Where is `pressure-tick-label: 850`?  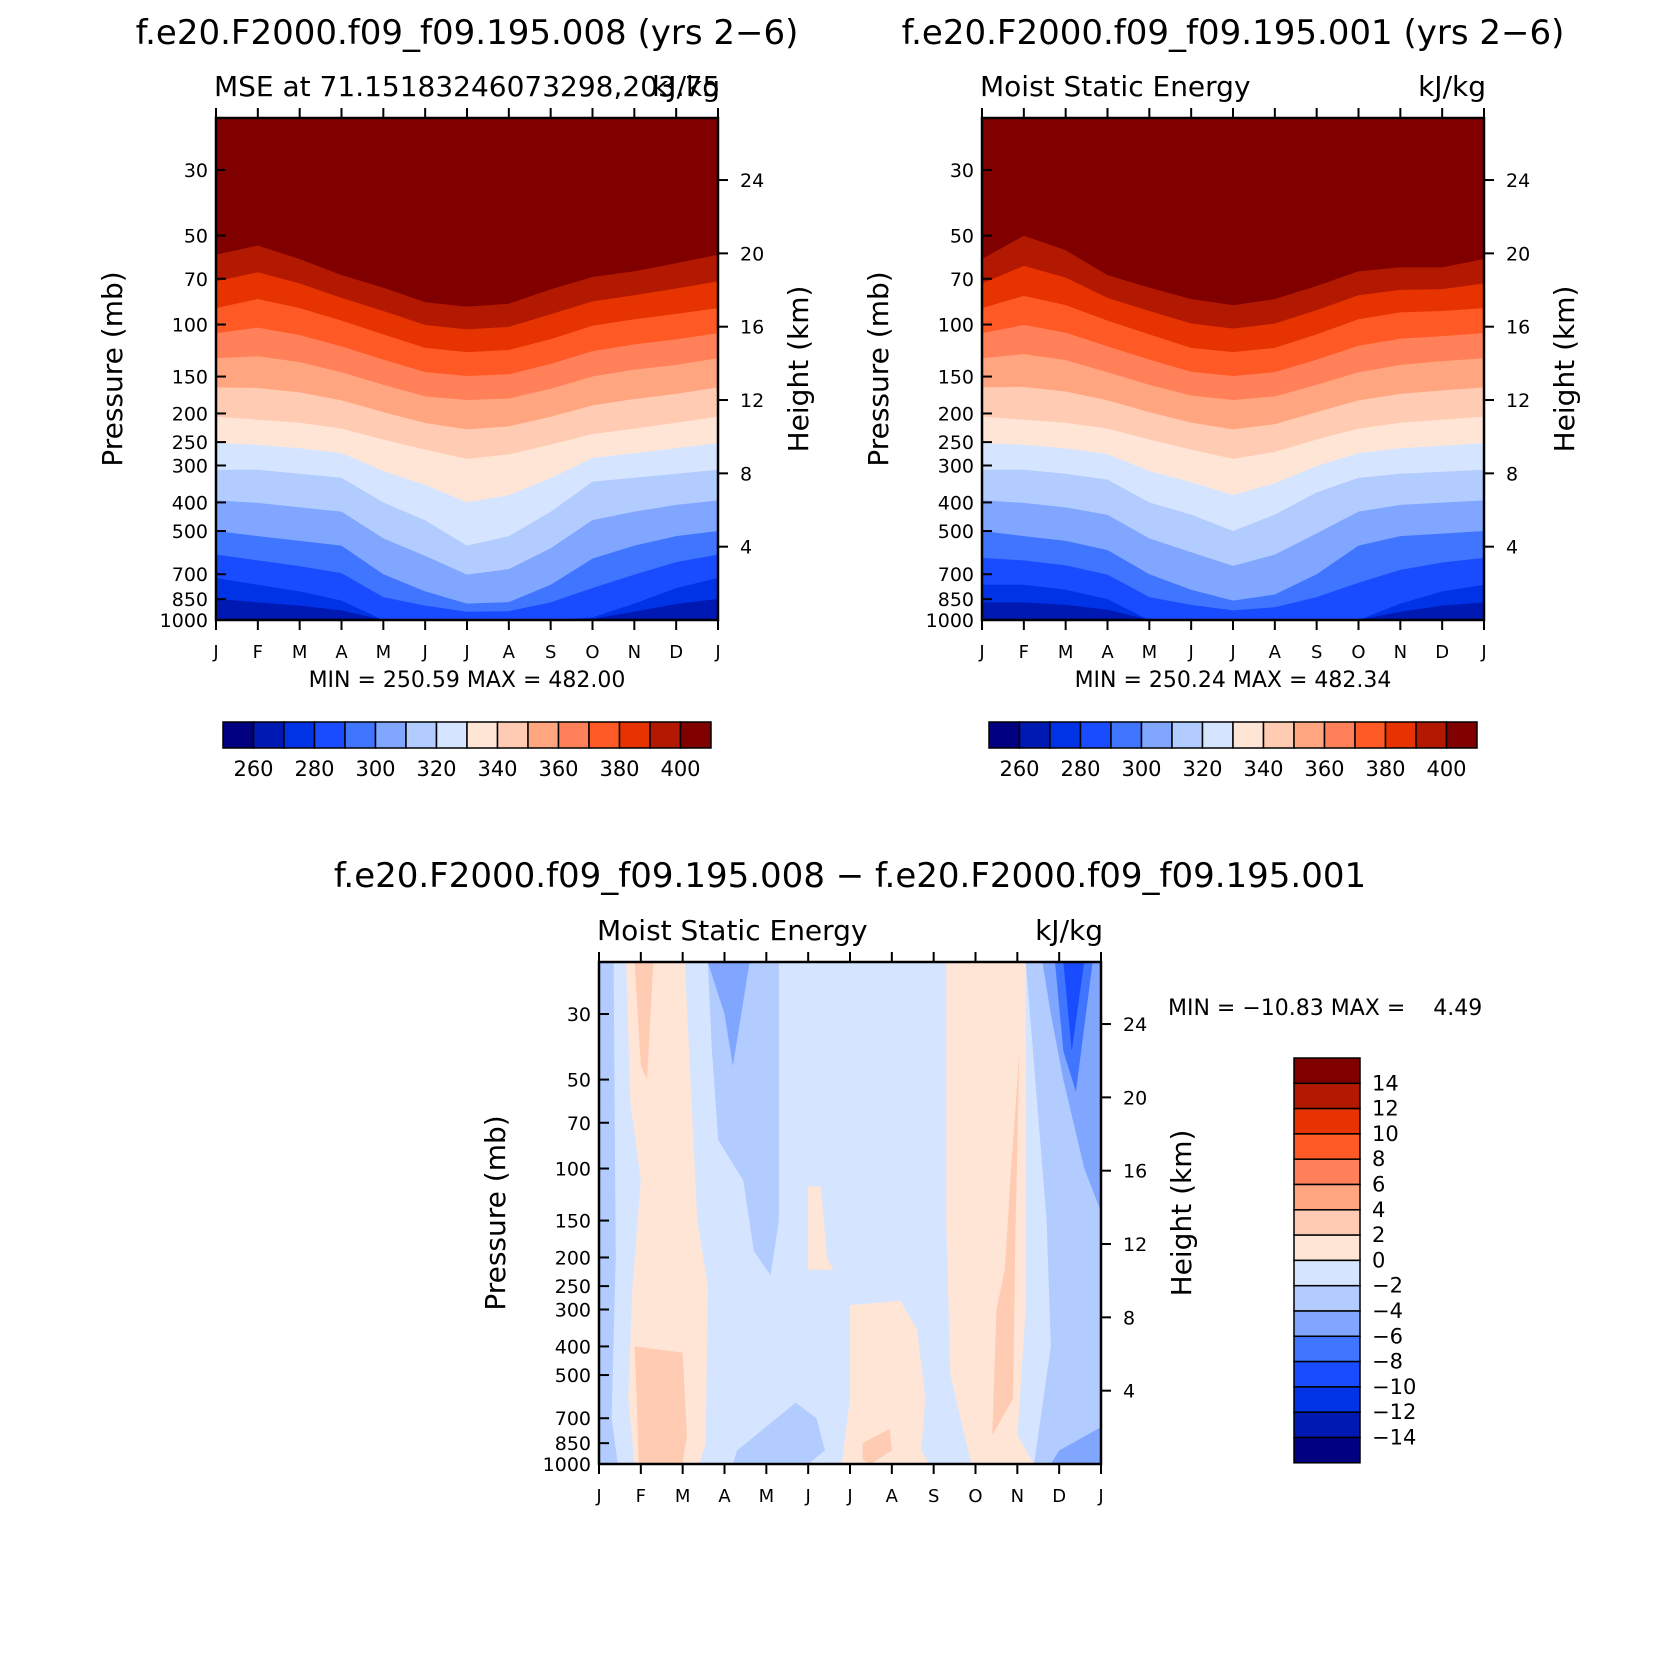
pressure-tick-label: 850 is located at coordinates (190, 600).